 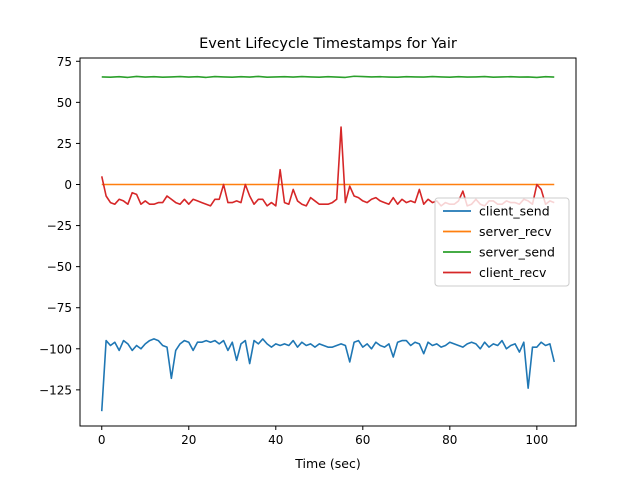 What do you see at coordinates (328, 375) in the screenshot?
I see `series-line-client-send` at bounding box center [328, 375].